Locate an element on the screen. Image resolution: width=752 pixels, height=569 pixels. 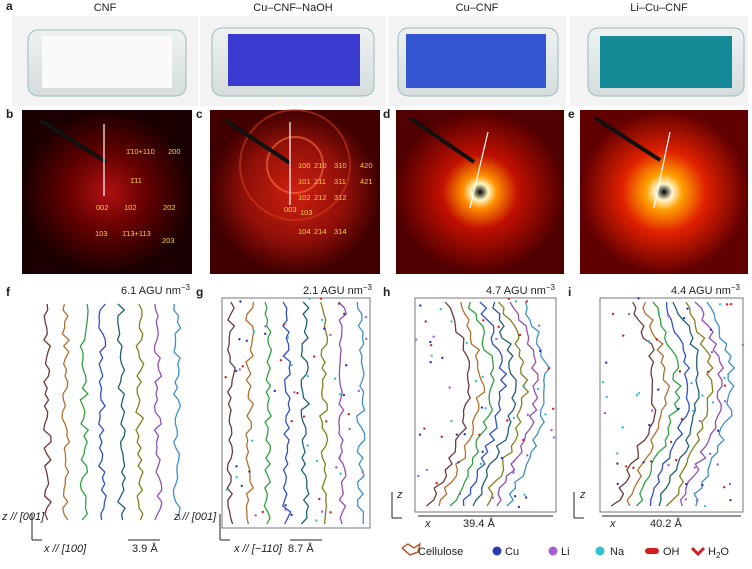
oh-icon is located at coordinates (652, 551).